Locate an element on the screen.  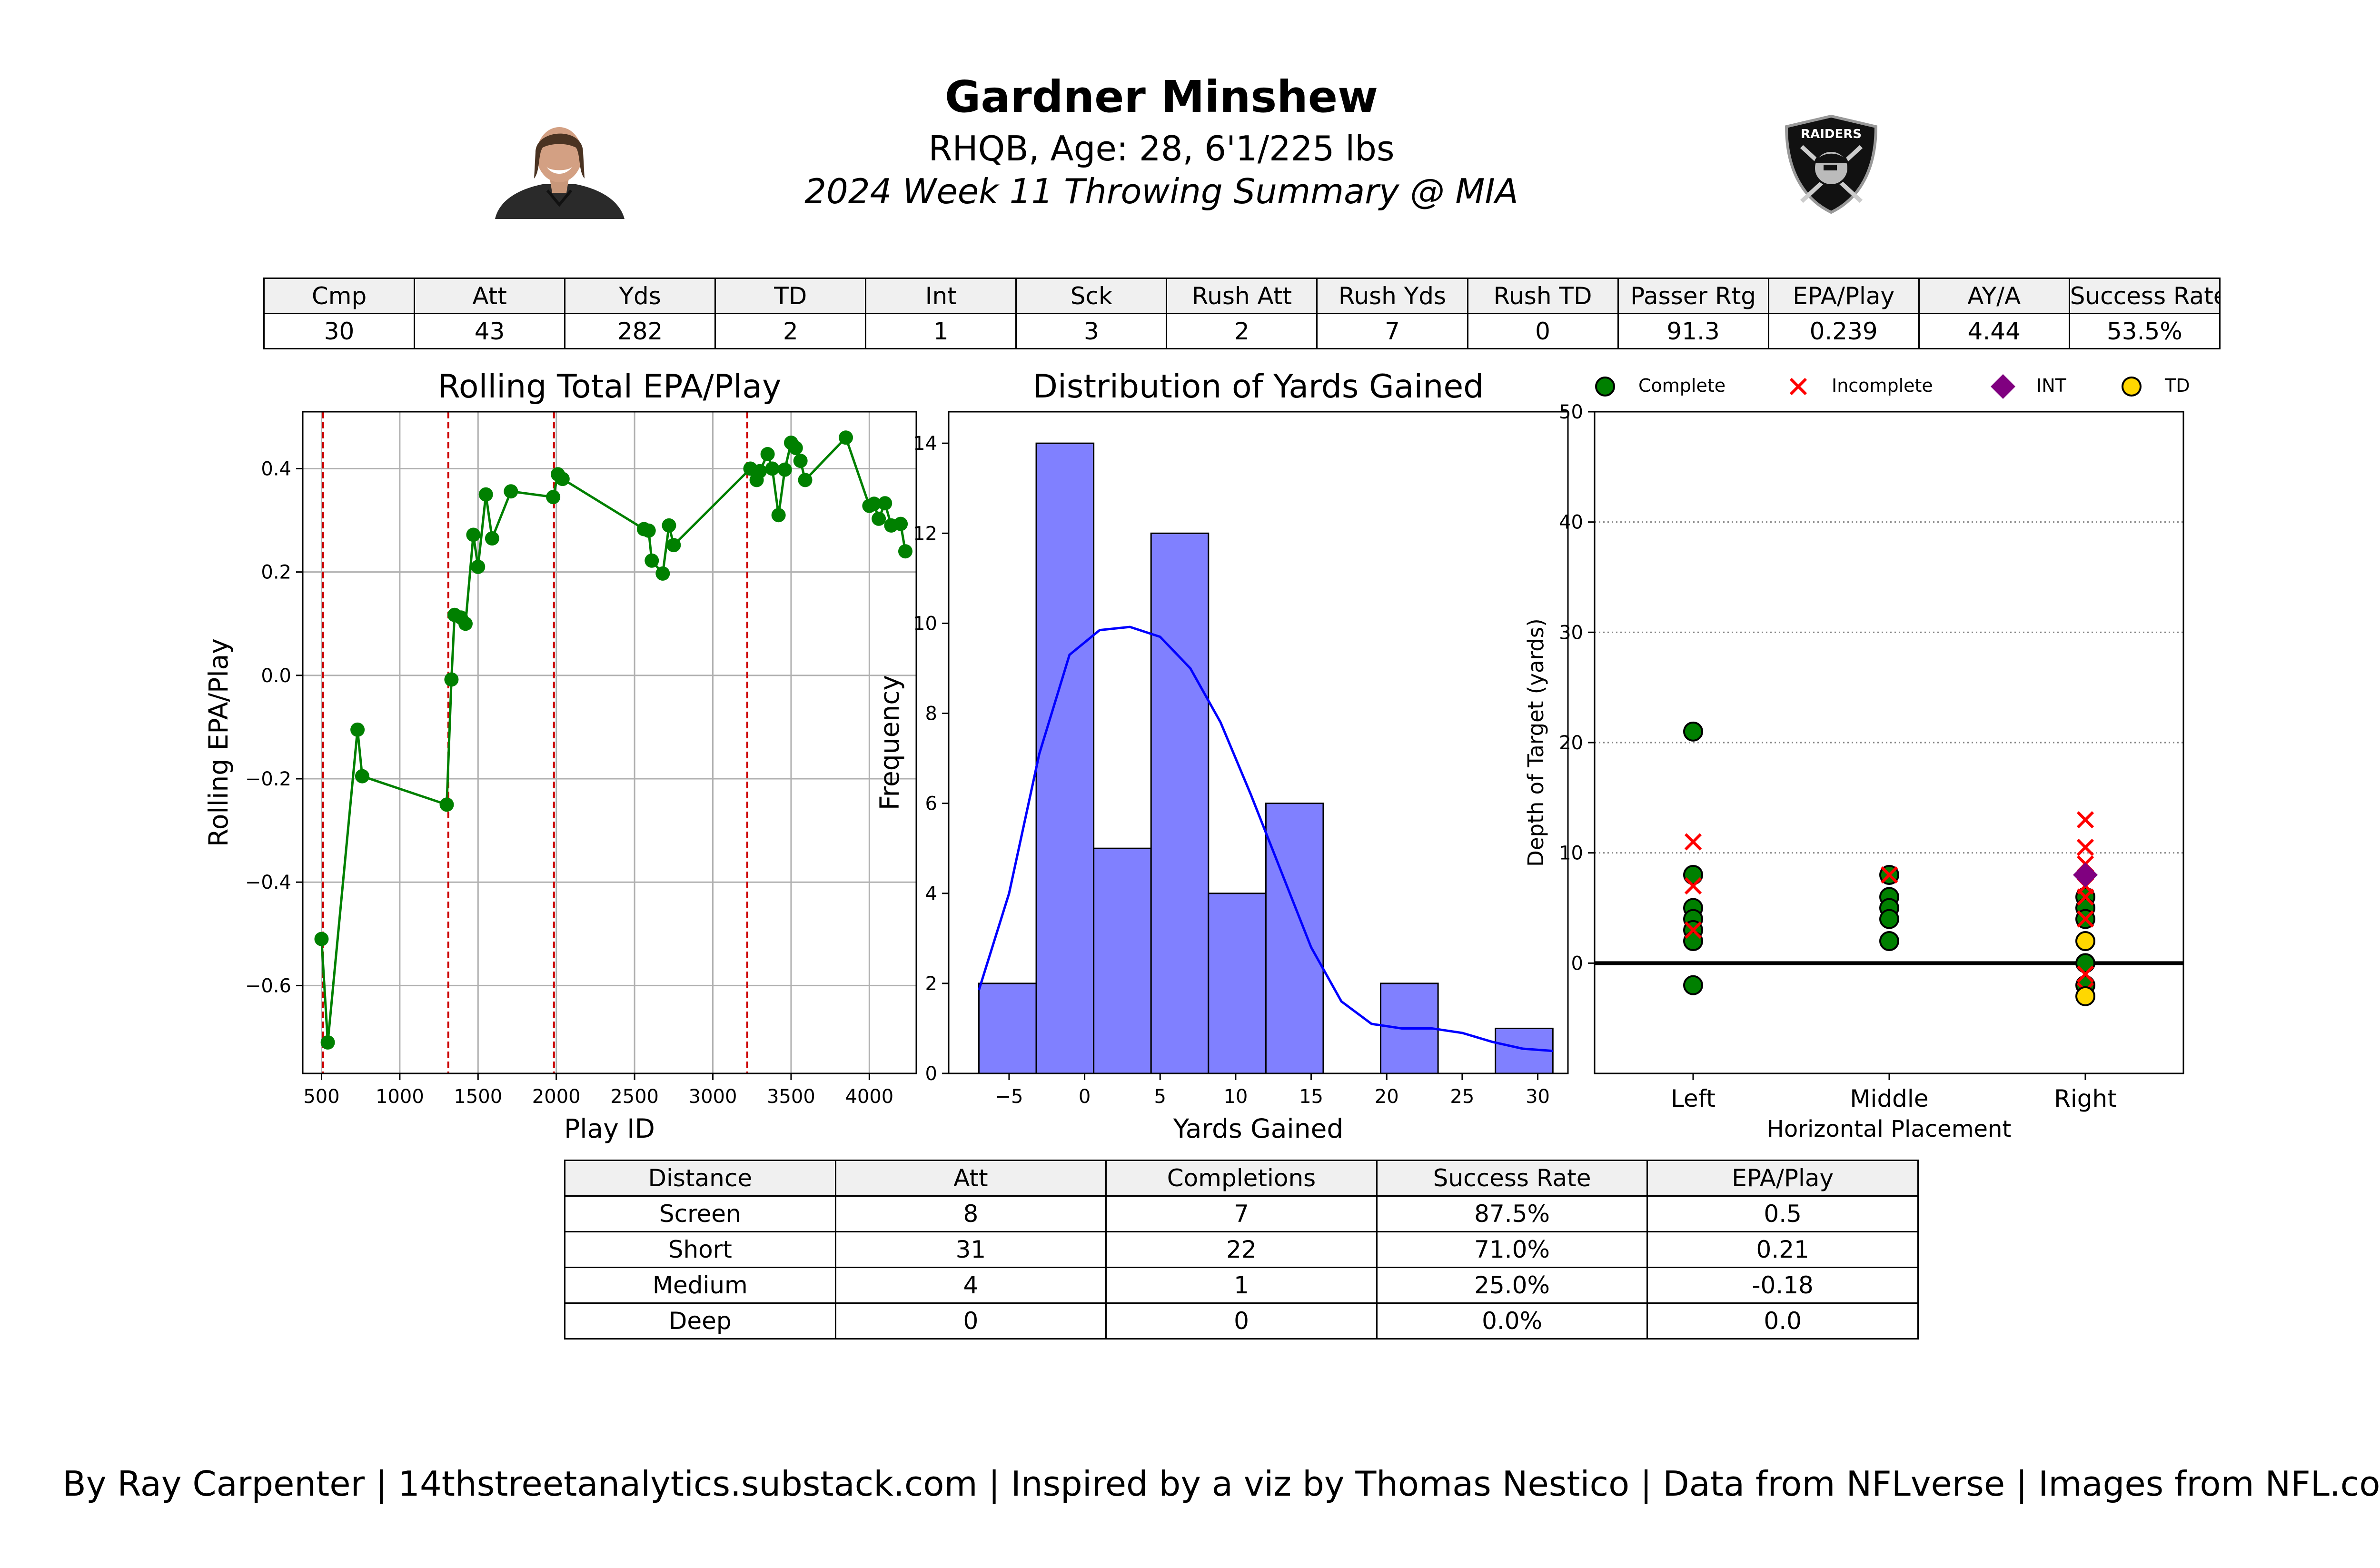
distance-cell: 0.0% is located at coordinates (1512, 1321).